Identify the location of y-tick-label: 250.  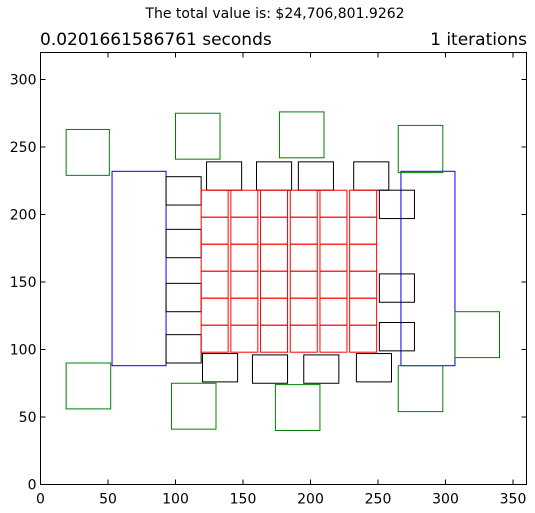
(23, 148).